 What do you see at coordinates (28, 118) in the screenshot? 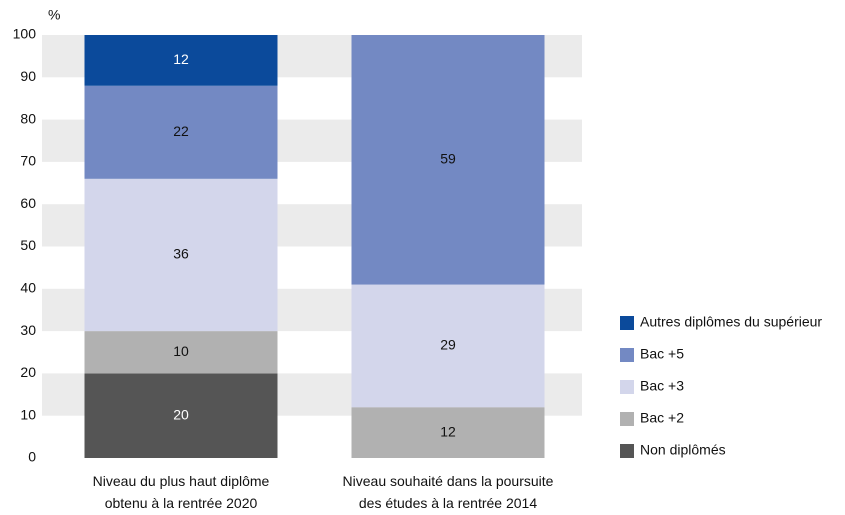
I see `y-tick-label: 80` at bounding box center [28, 118].